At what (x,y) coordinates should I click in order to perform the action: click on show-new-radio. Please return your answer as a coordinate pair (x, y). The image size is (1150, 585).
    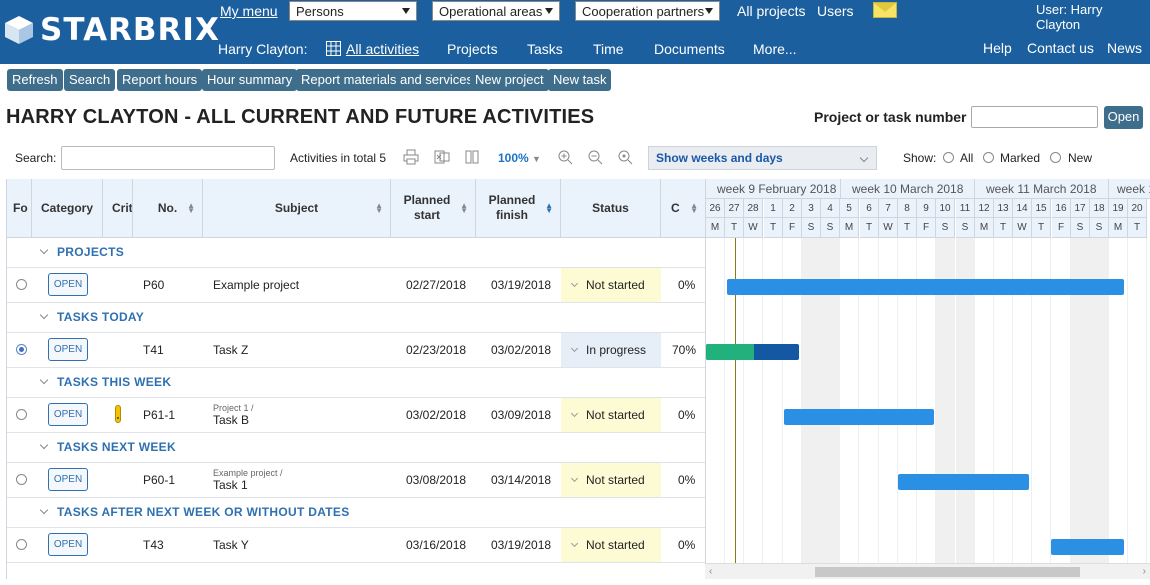
    Looking at the image, I should click on (1055, 157).